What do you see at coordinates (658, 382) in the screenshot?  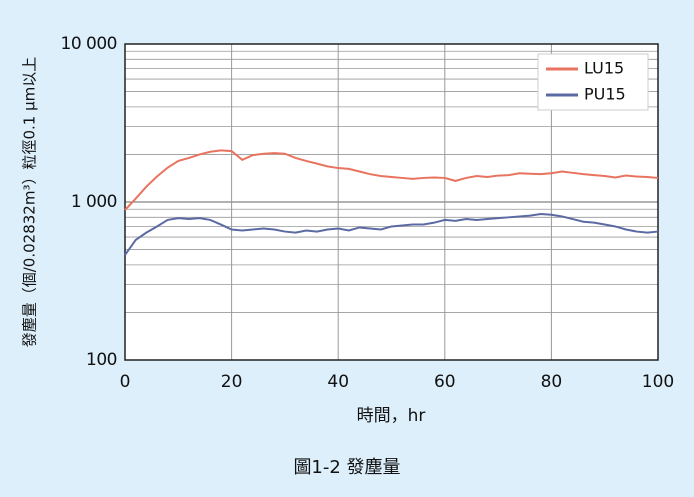 I see `x-tick-label: 100` at bounding box center [658, 382].